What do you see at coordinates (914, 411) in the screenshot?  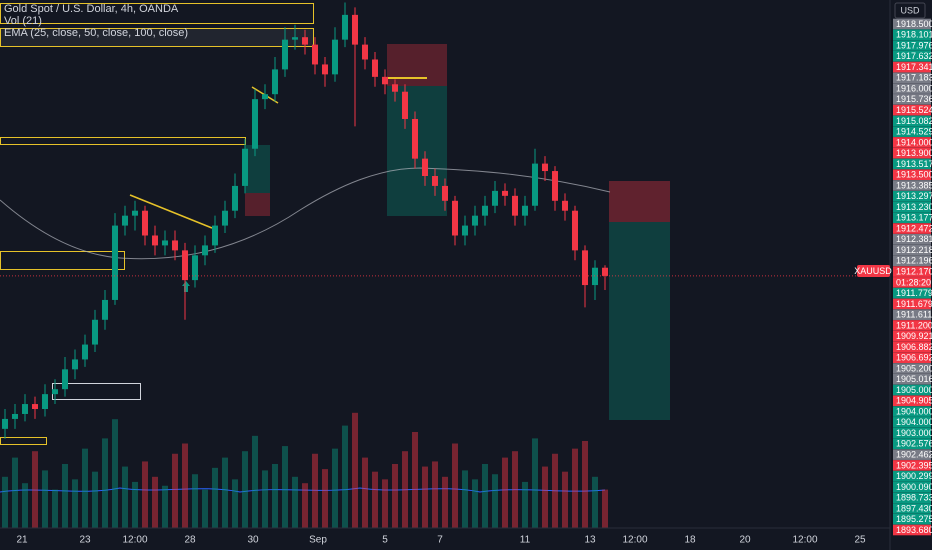 I see `price-label: 1904.000` at bounding box center [914, 411].